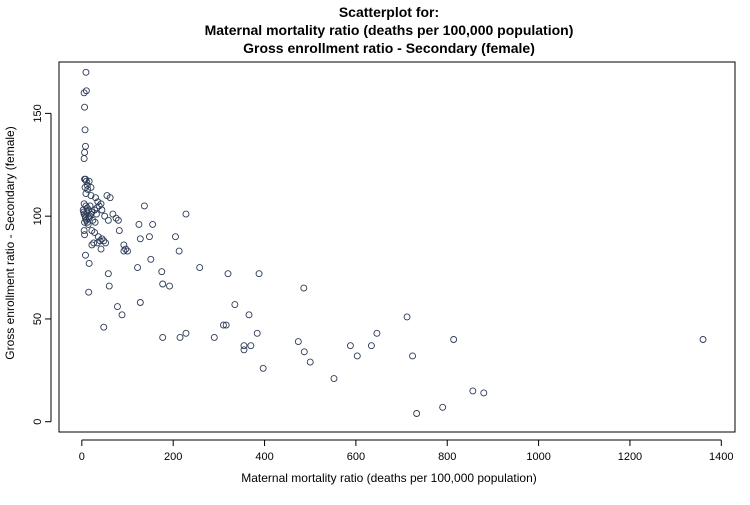 Image resolution: width=750 pixels, height=505 pixels. What do you see at coordinates (38, 422) in the screenshot?
I see `y-tick-label: 0` at bounding box center [38, 422].